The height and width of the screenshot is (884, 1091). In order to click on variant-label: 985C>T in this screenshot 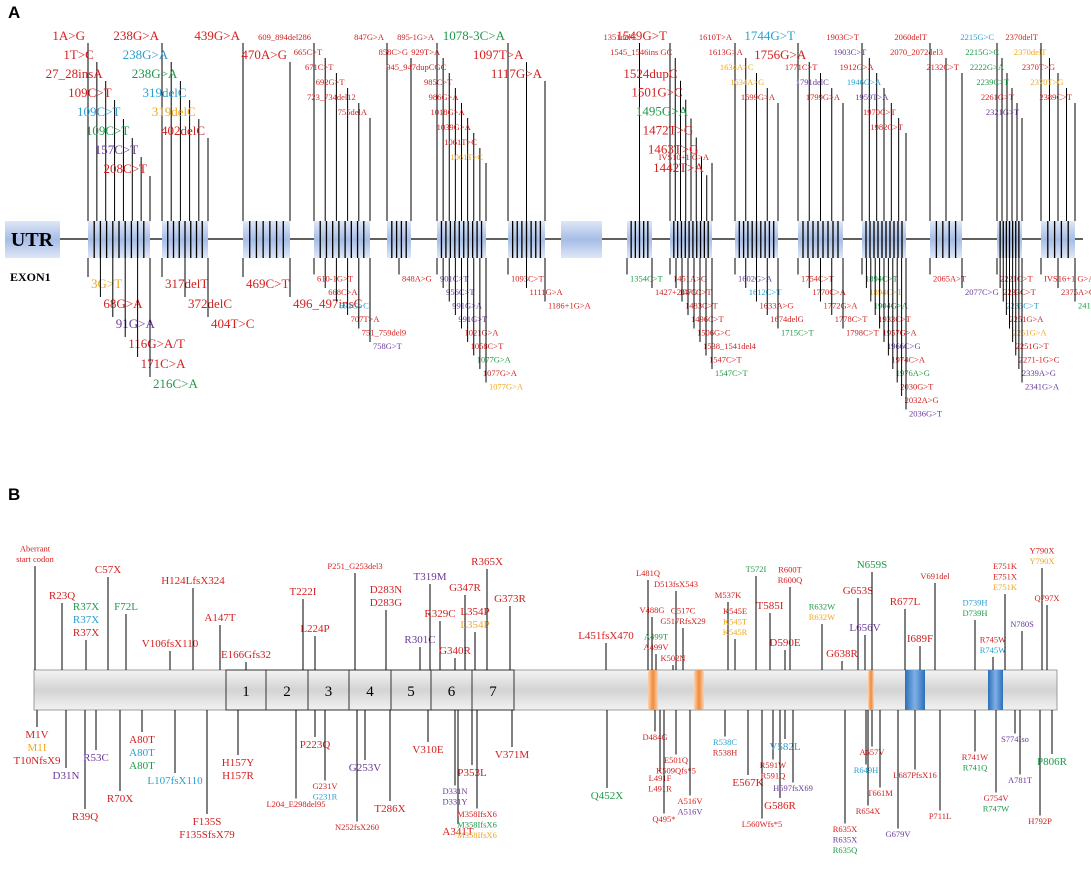, I will do `click(438, 82)`.